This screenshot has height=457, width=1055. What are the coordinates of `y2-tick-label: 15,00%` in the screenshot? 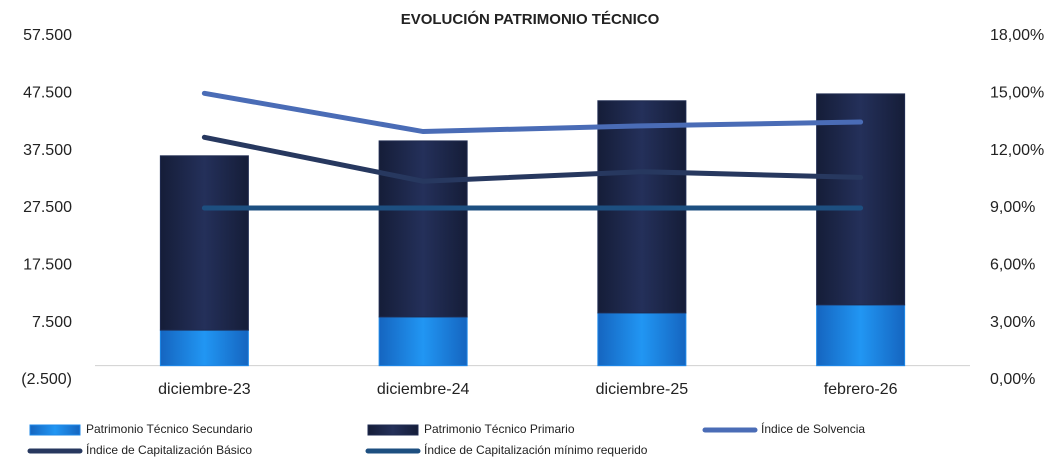 It's located at (1017, 93).